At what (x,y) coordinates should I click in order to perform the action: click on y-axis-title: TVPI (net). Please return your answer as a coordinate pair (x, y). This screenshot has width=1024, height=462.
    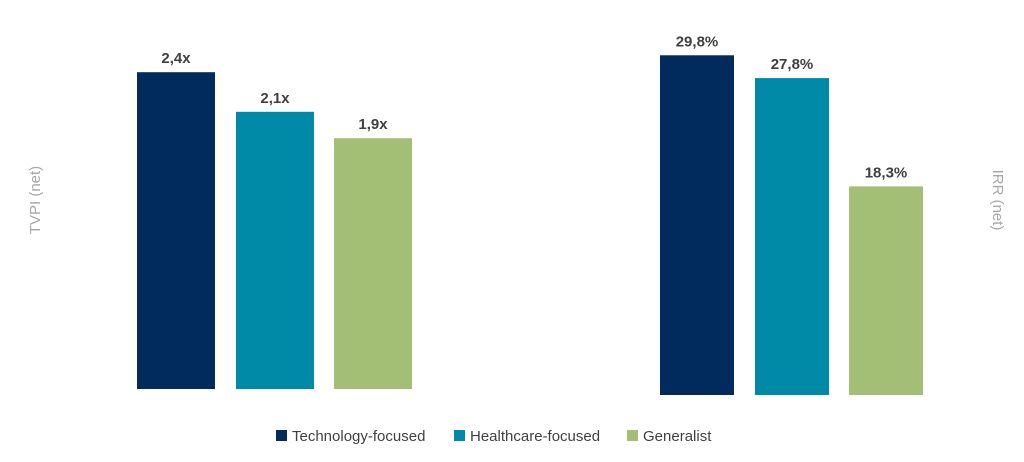
    Looking at the image, I should click on (35, 200).